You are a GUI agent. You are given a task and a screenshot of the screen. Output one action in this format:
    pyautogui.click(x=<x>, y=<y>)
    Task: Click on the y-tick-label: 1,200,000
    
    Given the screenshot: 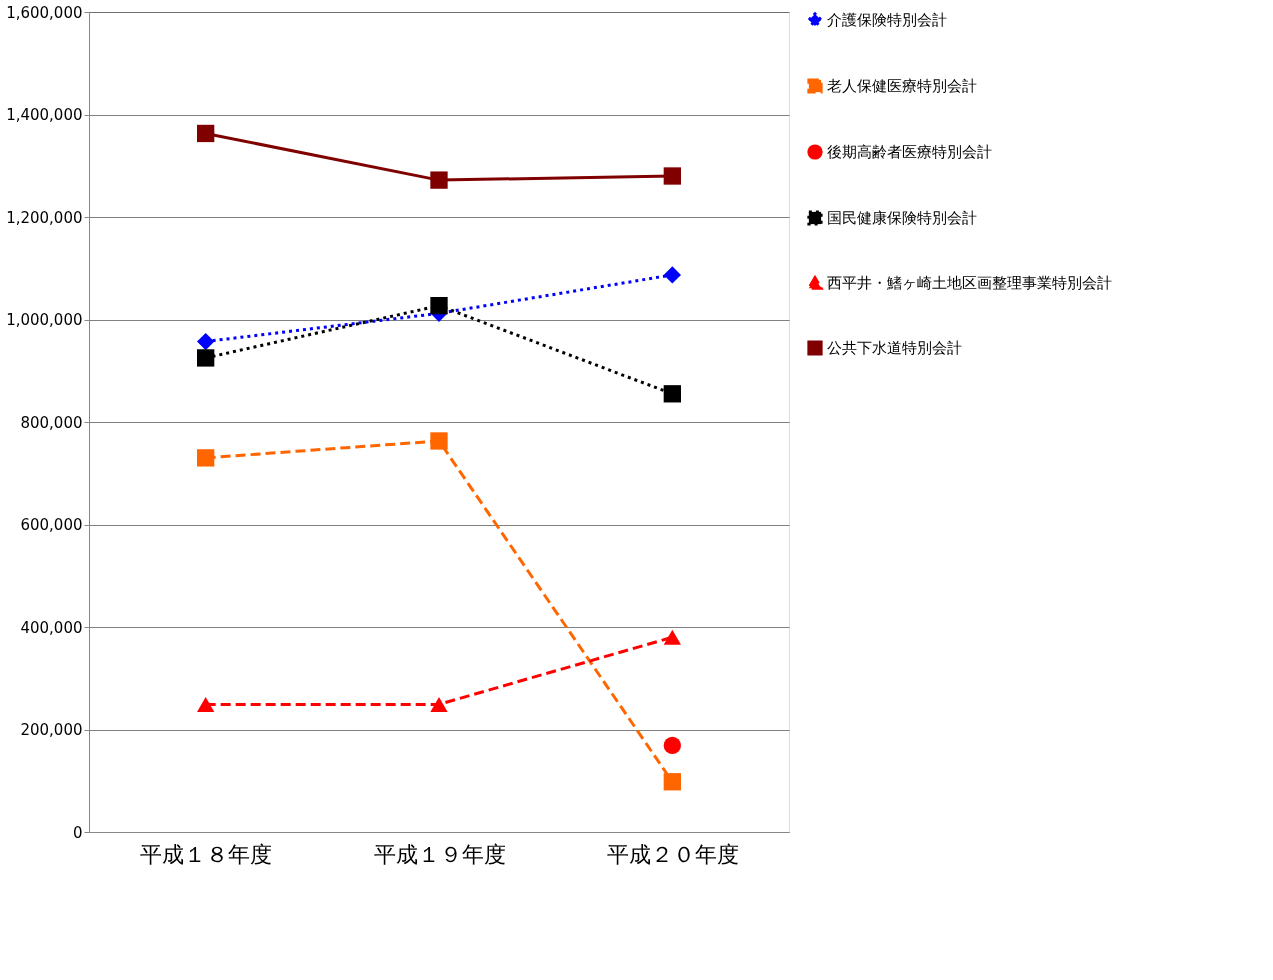 What is the action you would take?
    pyautogui.click(x=44, y=217)
    